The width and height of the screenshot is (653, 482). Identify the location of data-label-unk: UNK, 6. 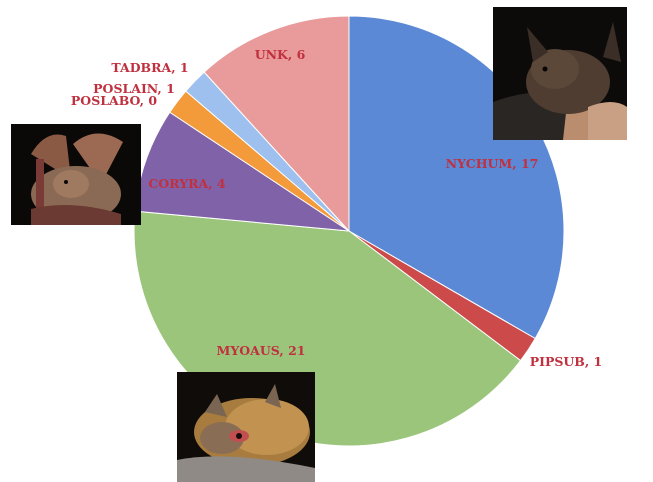
(280, 54).